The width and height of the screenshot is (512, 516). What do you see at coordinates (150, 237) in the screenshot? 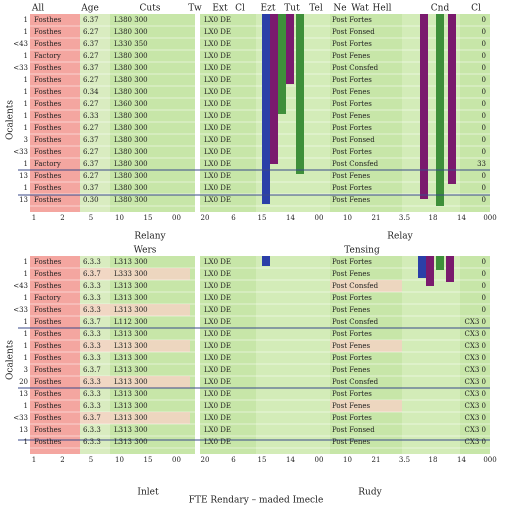
I see `caption: Relany` at bounding box center [150, 237].